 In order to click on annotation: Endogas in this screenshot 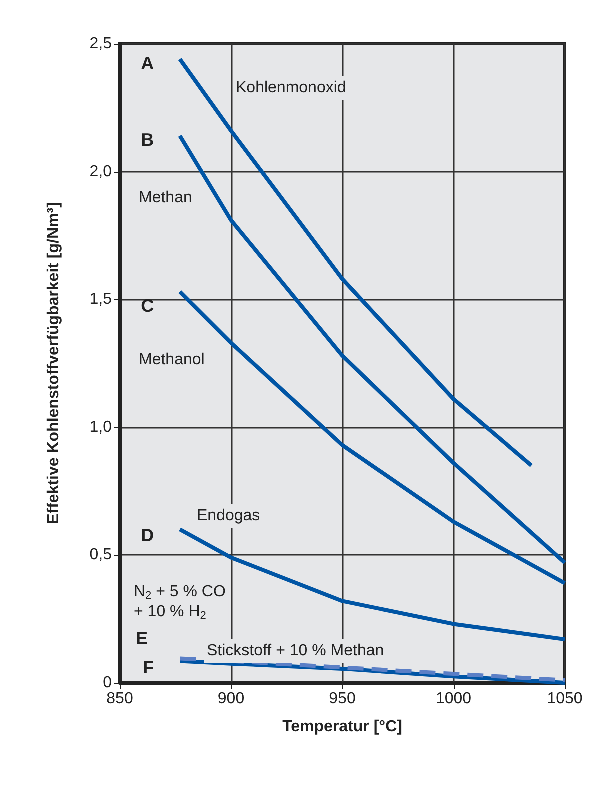, I will do `click(228, 516)`.